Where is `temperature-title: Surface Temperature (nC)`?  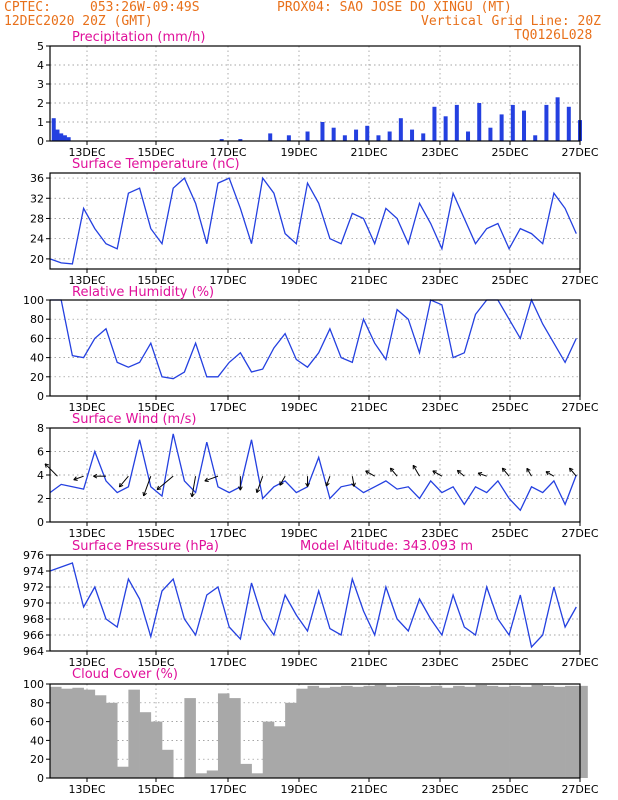
temperature-title: Surface Temperature (nC) is located at coordinates (156, 164).